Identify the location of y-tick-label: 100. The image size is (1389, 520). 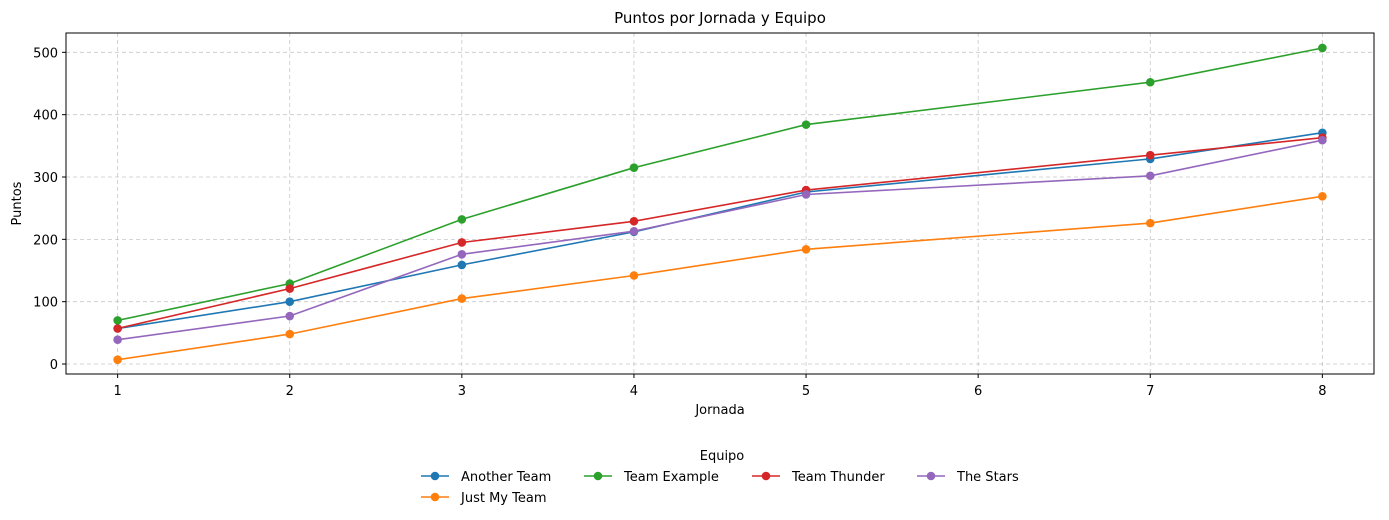
(45, 303).